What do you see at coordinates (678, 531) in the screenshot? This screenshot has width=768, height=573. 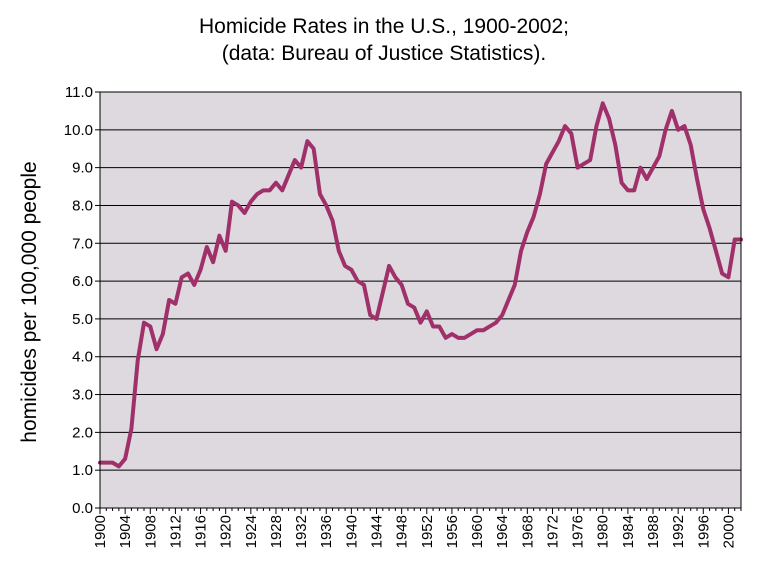 I see `x-tick-label: 1992` at bounding box center [678, 531].